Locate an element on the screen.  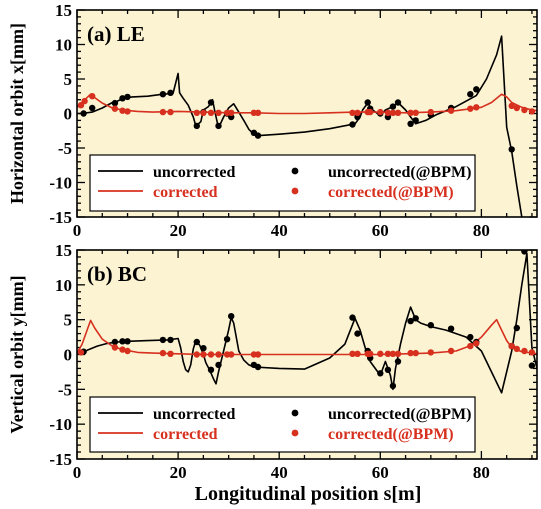
legend-label: corrected(@BPM) is located at coordinates (391, 434).